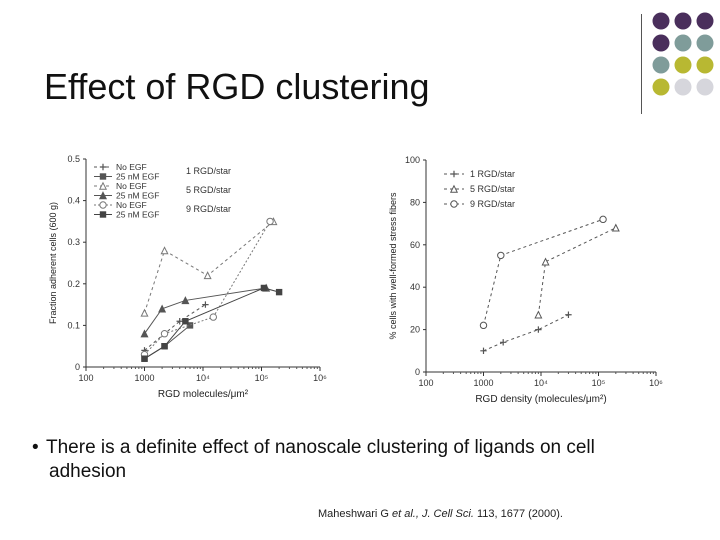 Image resolution: width=720 pixels, height=540 pixels. I want to click on legend-group-label: 1 RGD/star, so click(208, 171).